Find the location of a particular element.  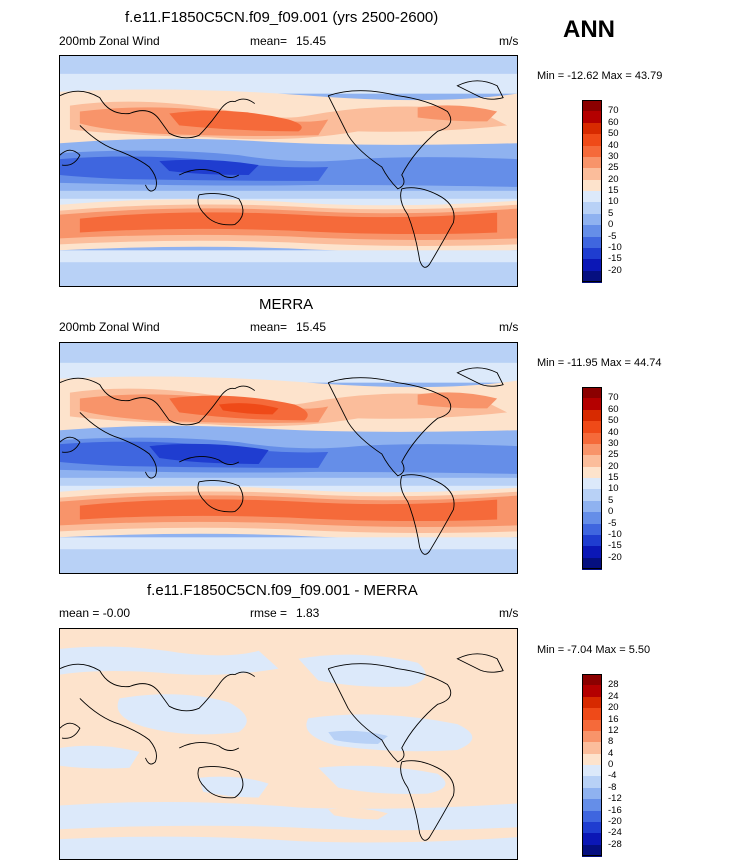

panel1-mean-label: mean= is located at coordinates (269, 41).